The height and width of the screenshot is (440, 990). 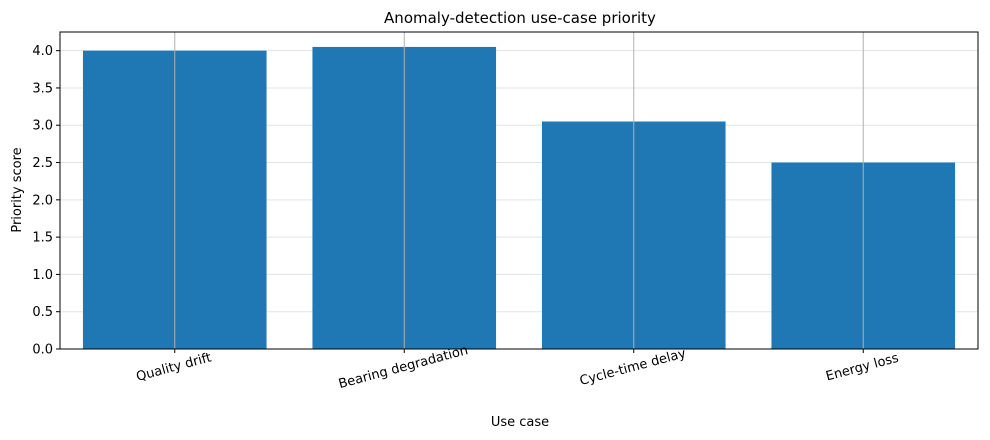 What do you see at coordinates (403, 367) in the screenshot?
I see `x-tick-label: Bearing degradation` at bounding box center [403, 367].